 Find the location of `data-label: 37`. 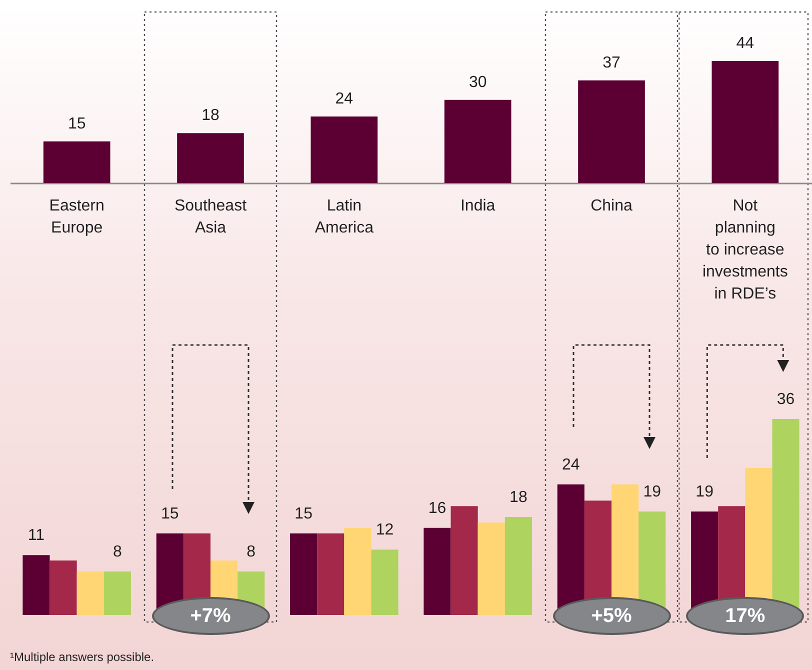

data-label: 37 is located at coordinates (611, 63).